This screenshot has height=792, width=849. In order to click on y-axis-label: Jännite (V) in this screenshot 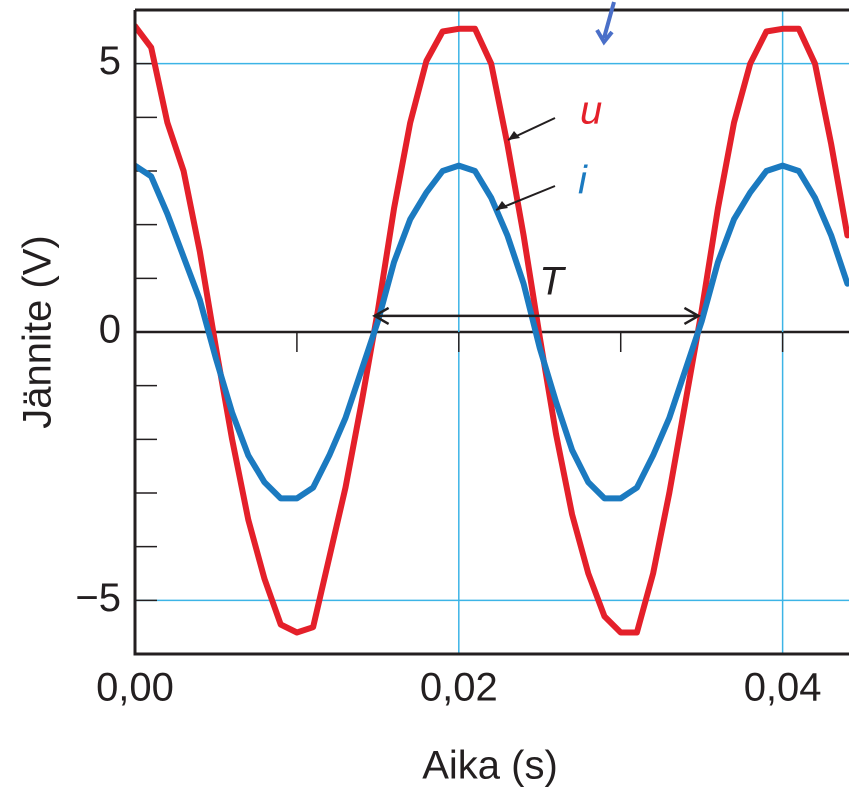, I will do `click(38, 331)`.